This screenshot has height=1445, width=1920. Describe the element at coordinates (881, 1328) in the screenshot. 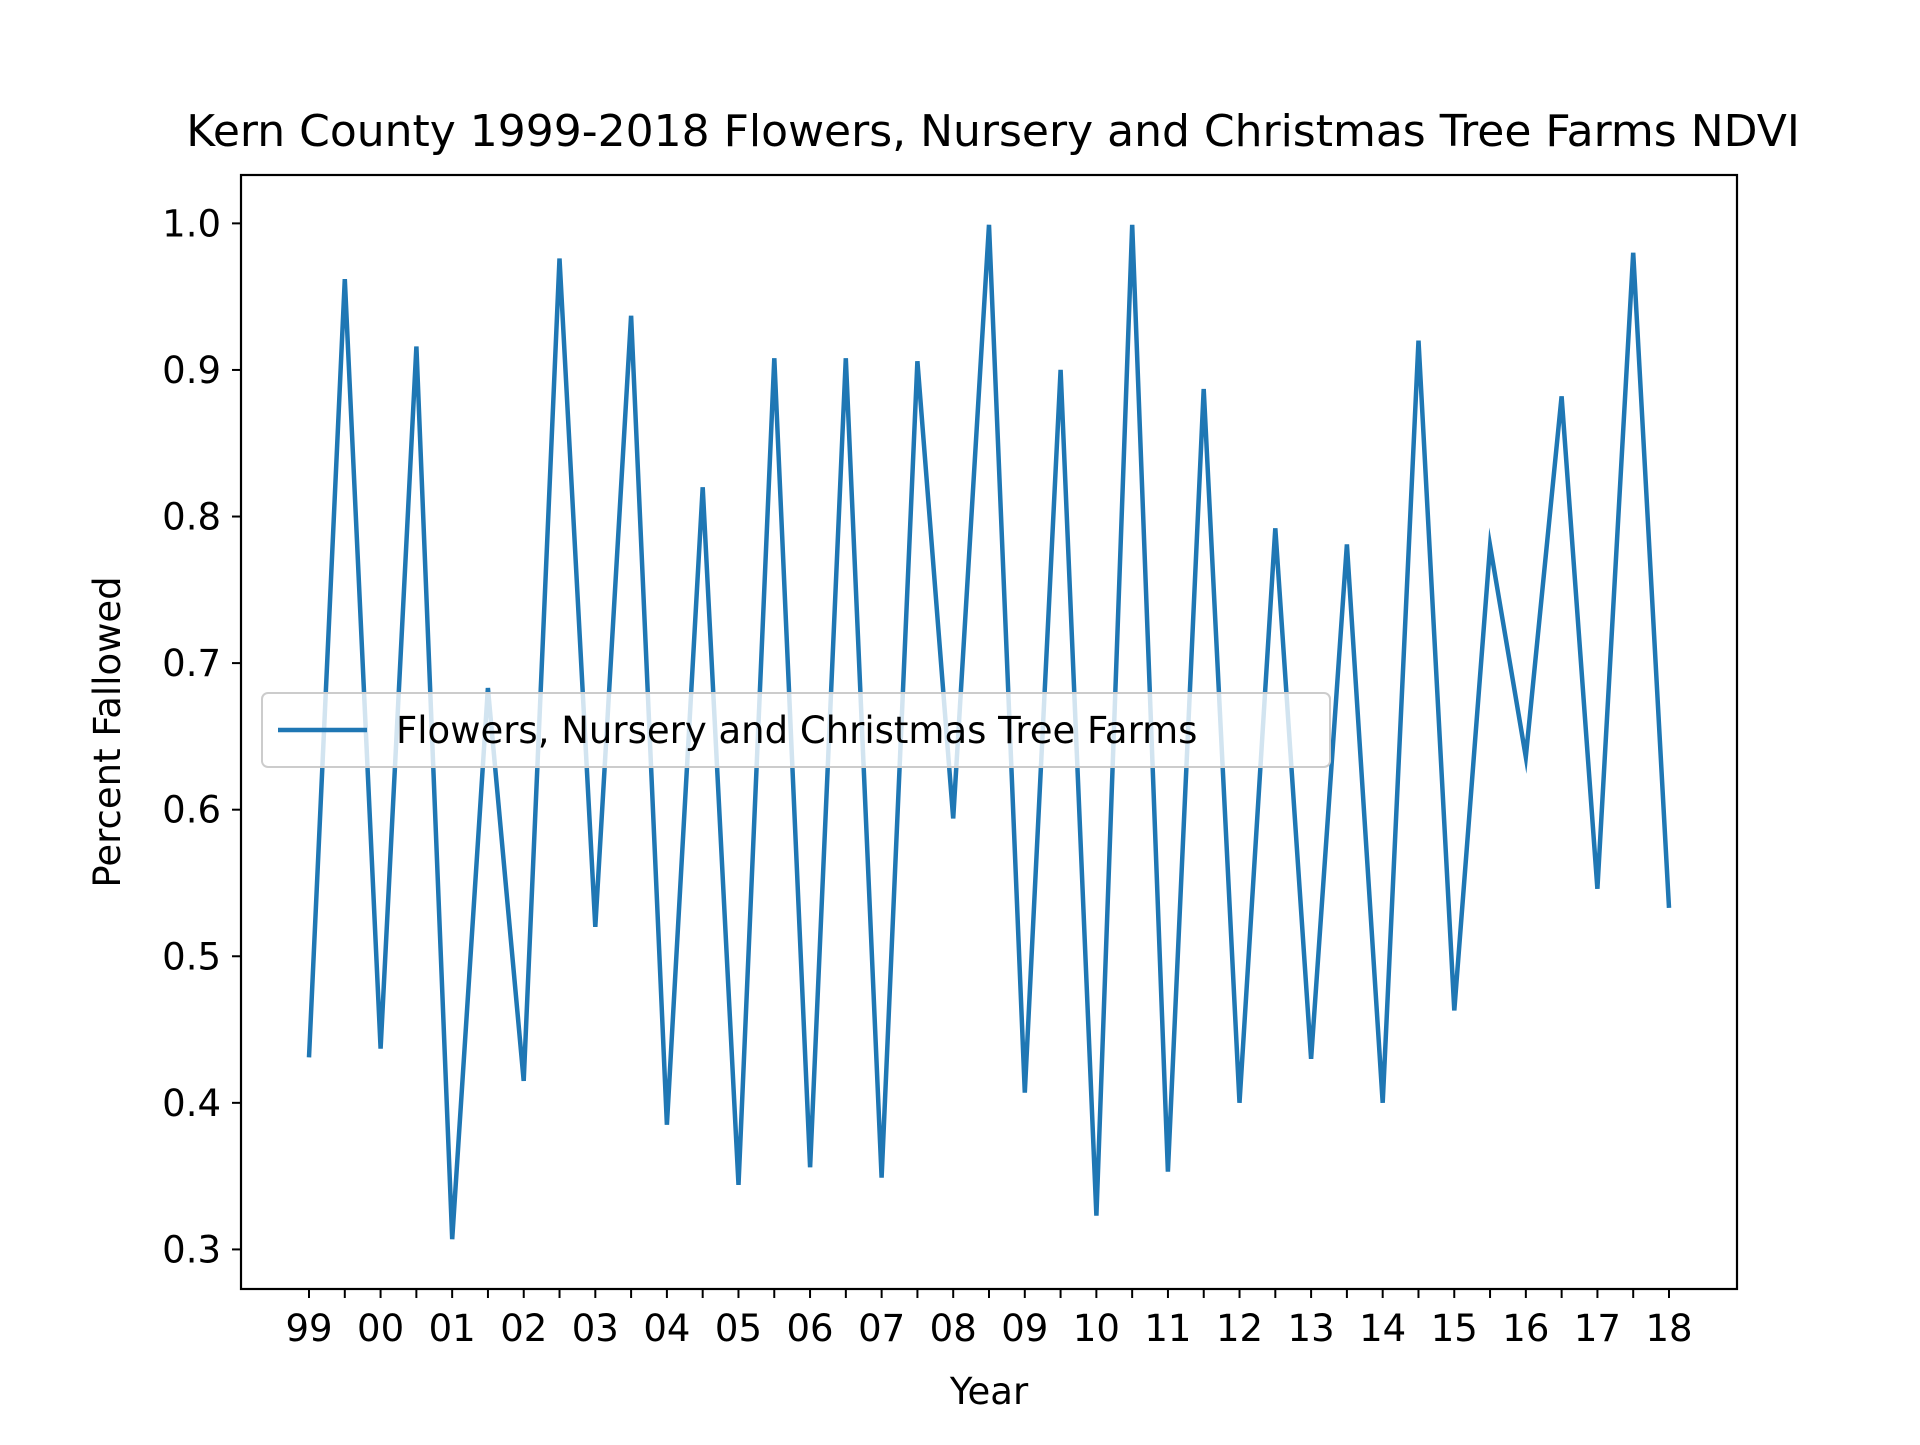

I see `x-tick-label: 07` at that location.